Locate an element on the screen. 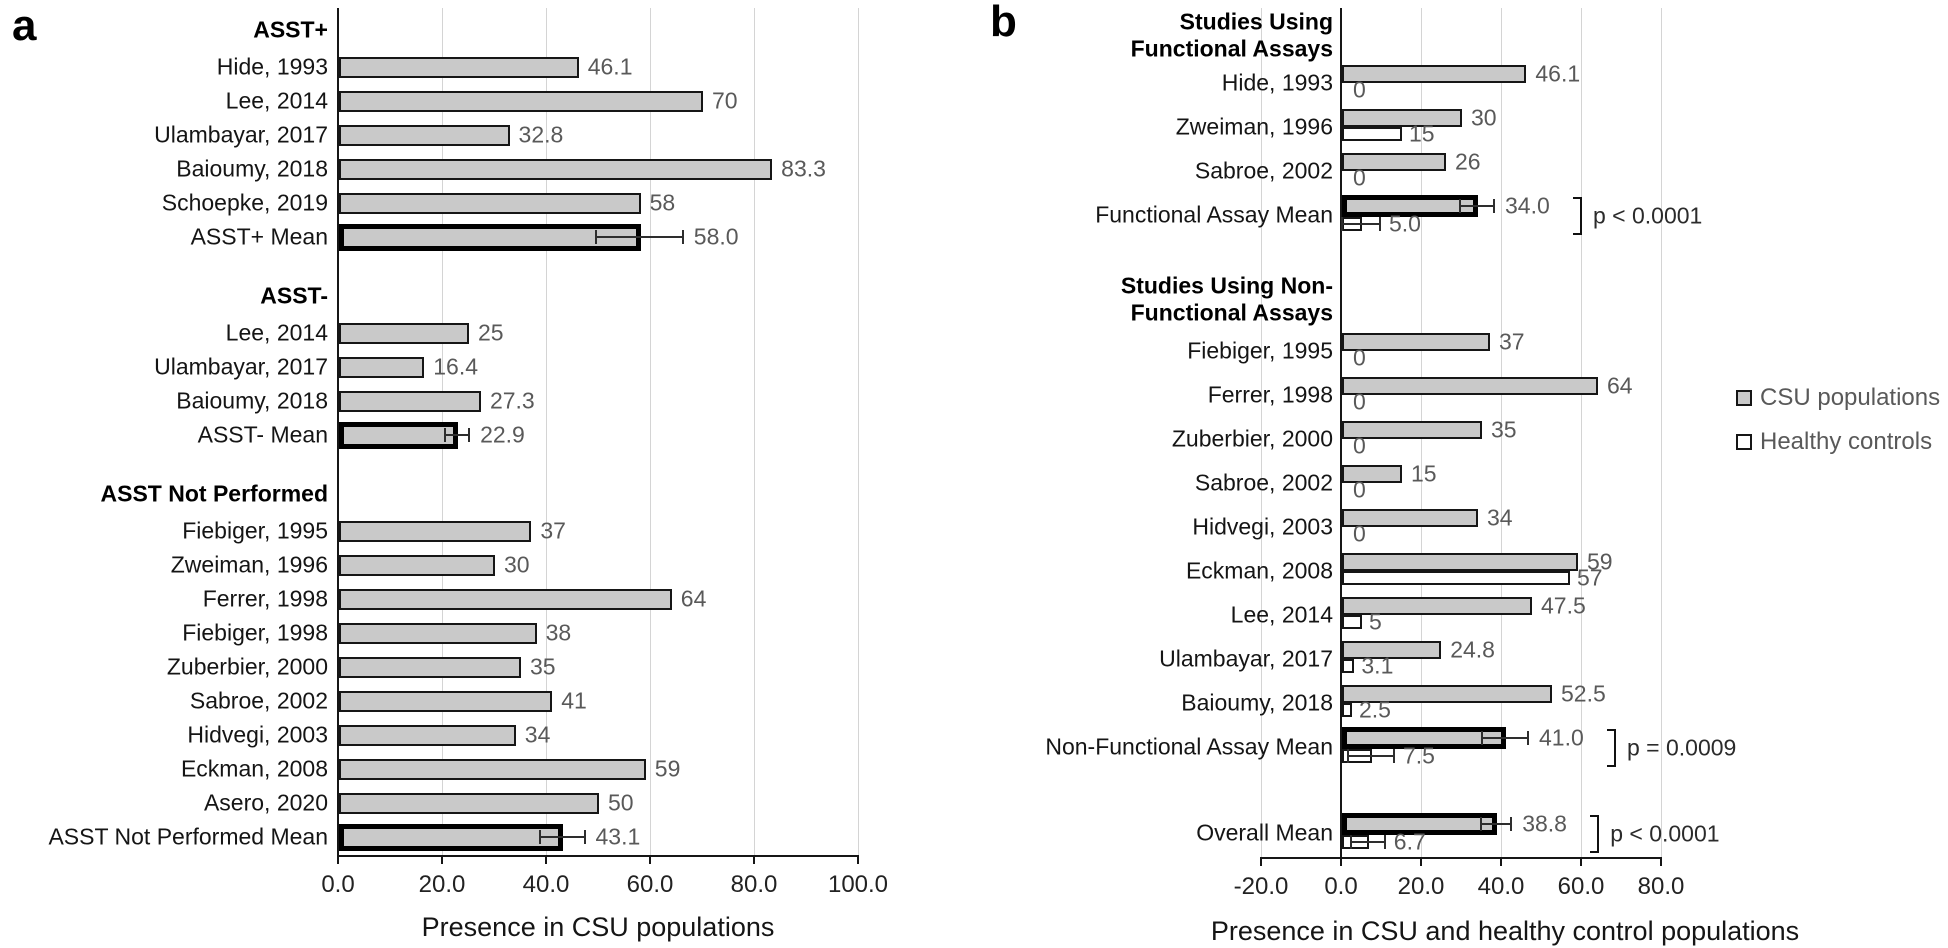  value-label: 32.8 is located at coordinates (541, 134).